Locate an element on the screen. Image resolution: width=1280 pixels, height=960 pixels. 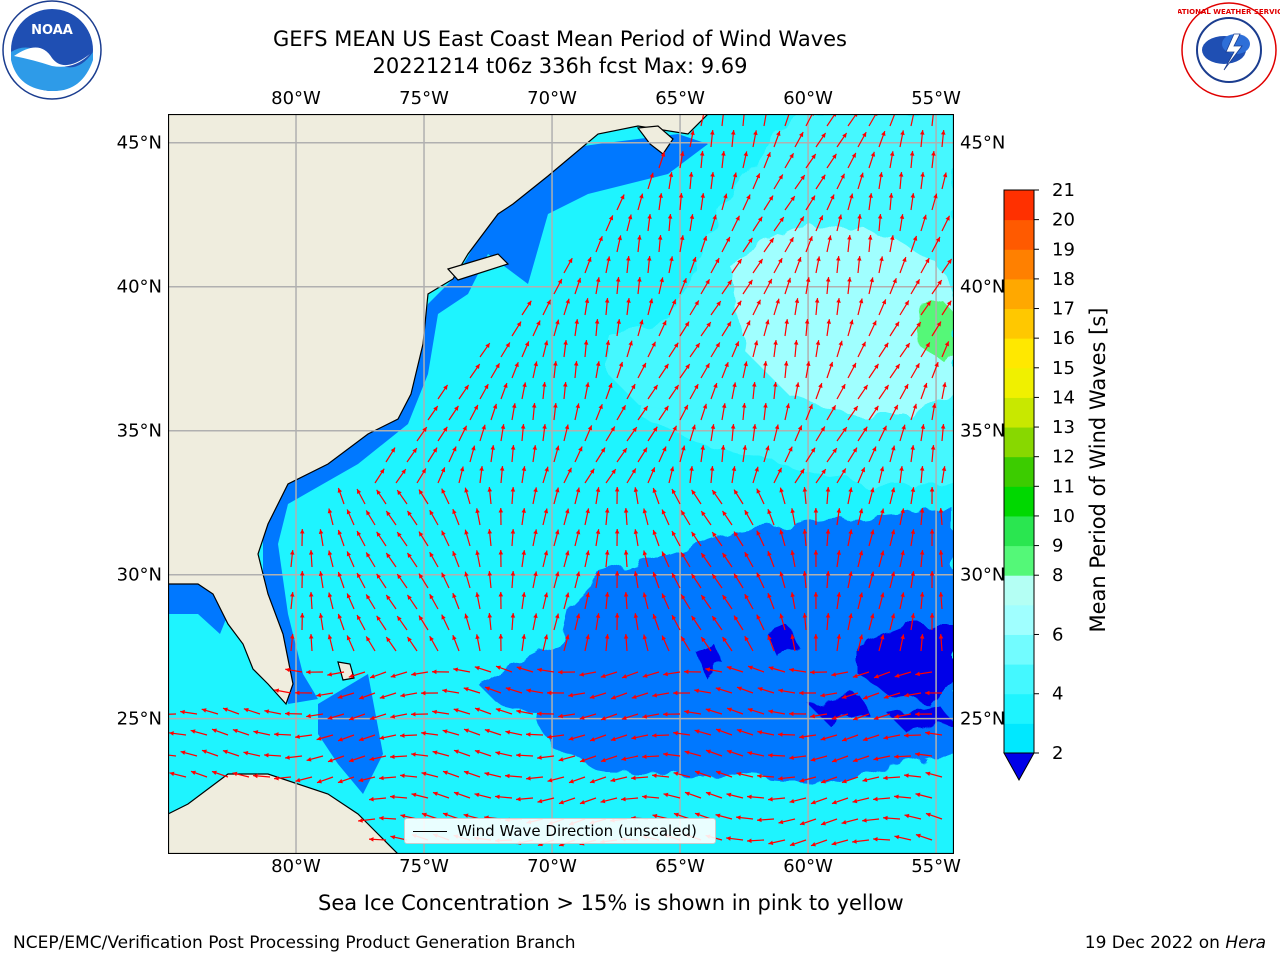
lon-tick-label-bottom: 70°W is located at coordinates (552, 866).